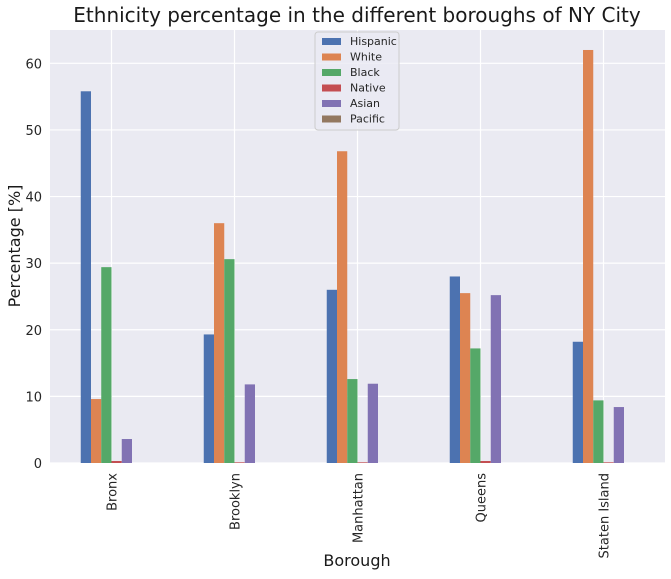 The image size is (671, 579). Describe the element at coordinates (366, 57) in the screenshot. I see `legend-label-white: White` at that location.